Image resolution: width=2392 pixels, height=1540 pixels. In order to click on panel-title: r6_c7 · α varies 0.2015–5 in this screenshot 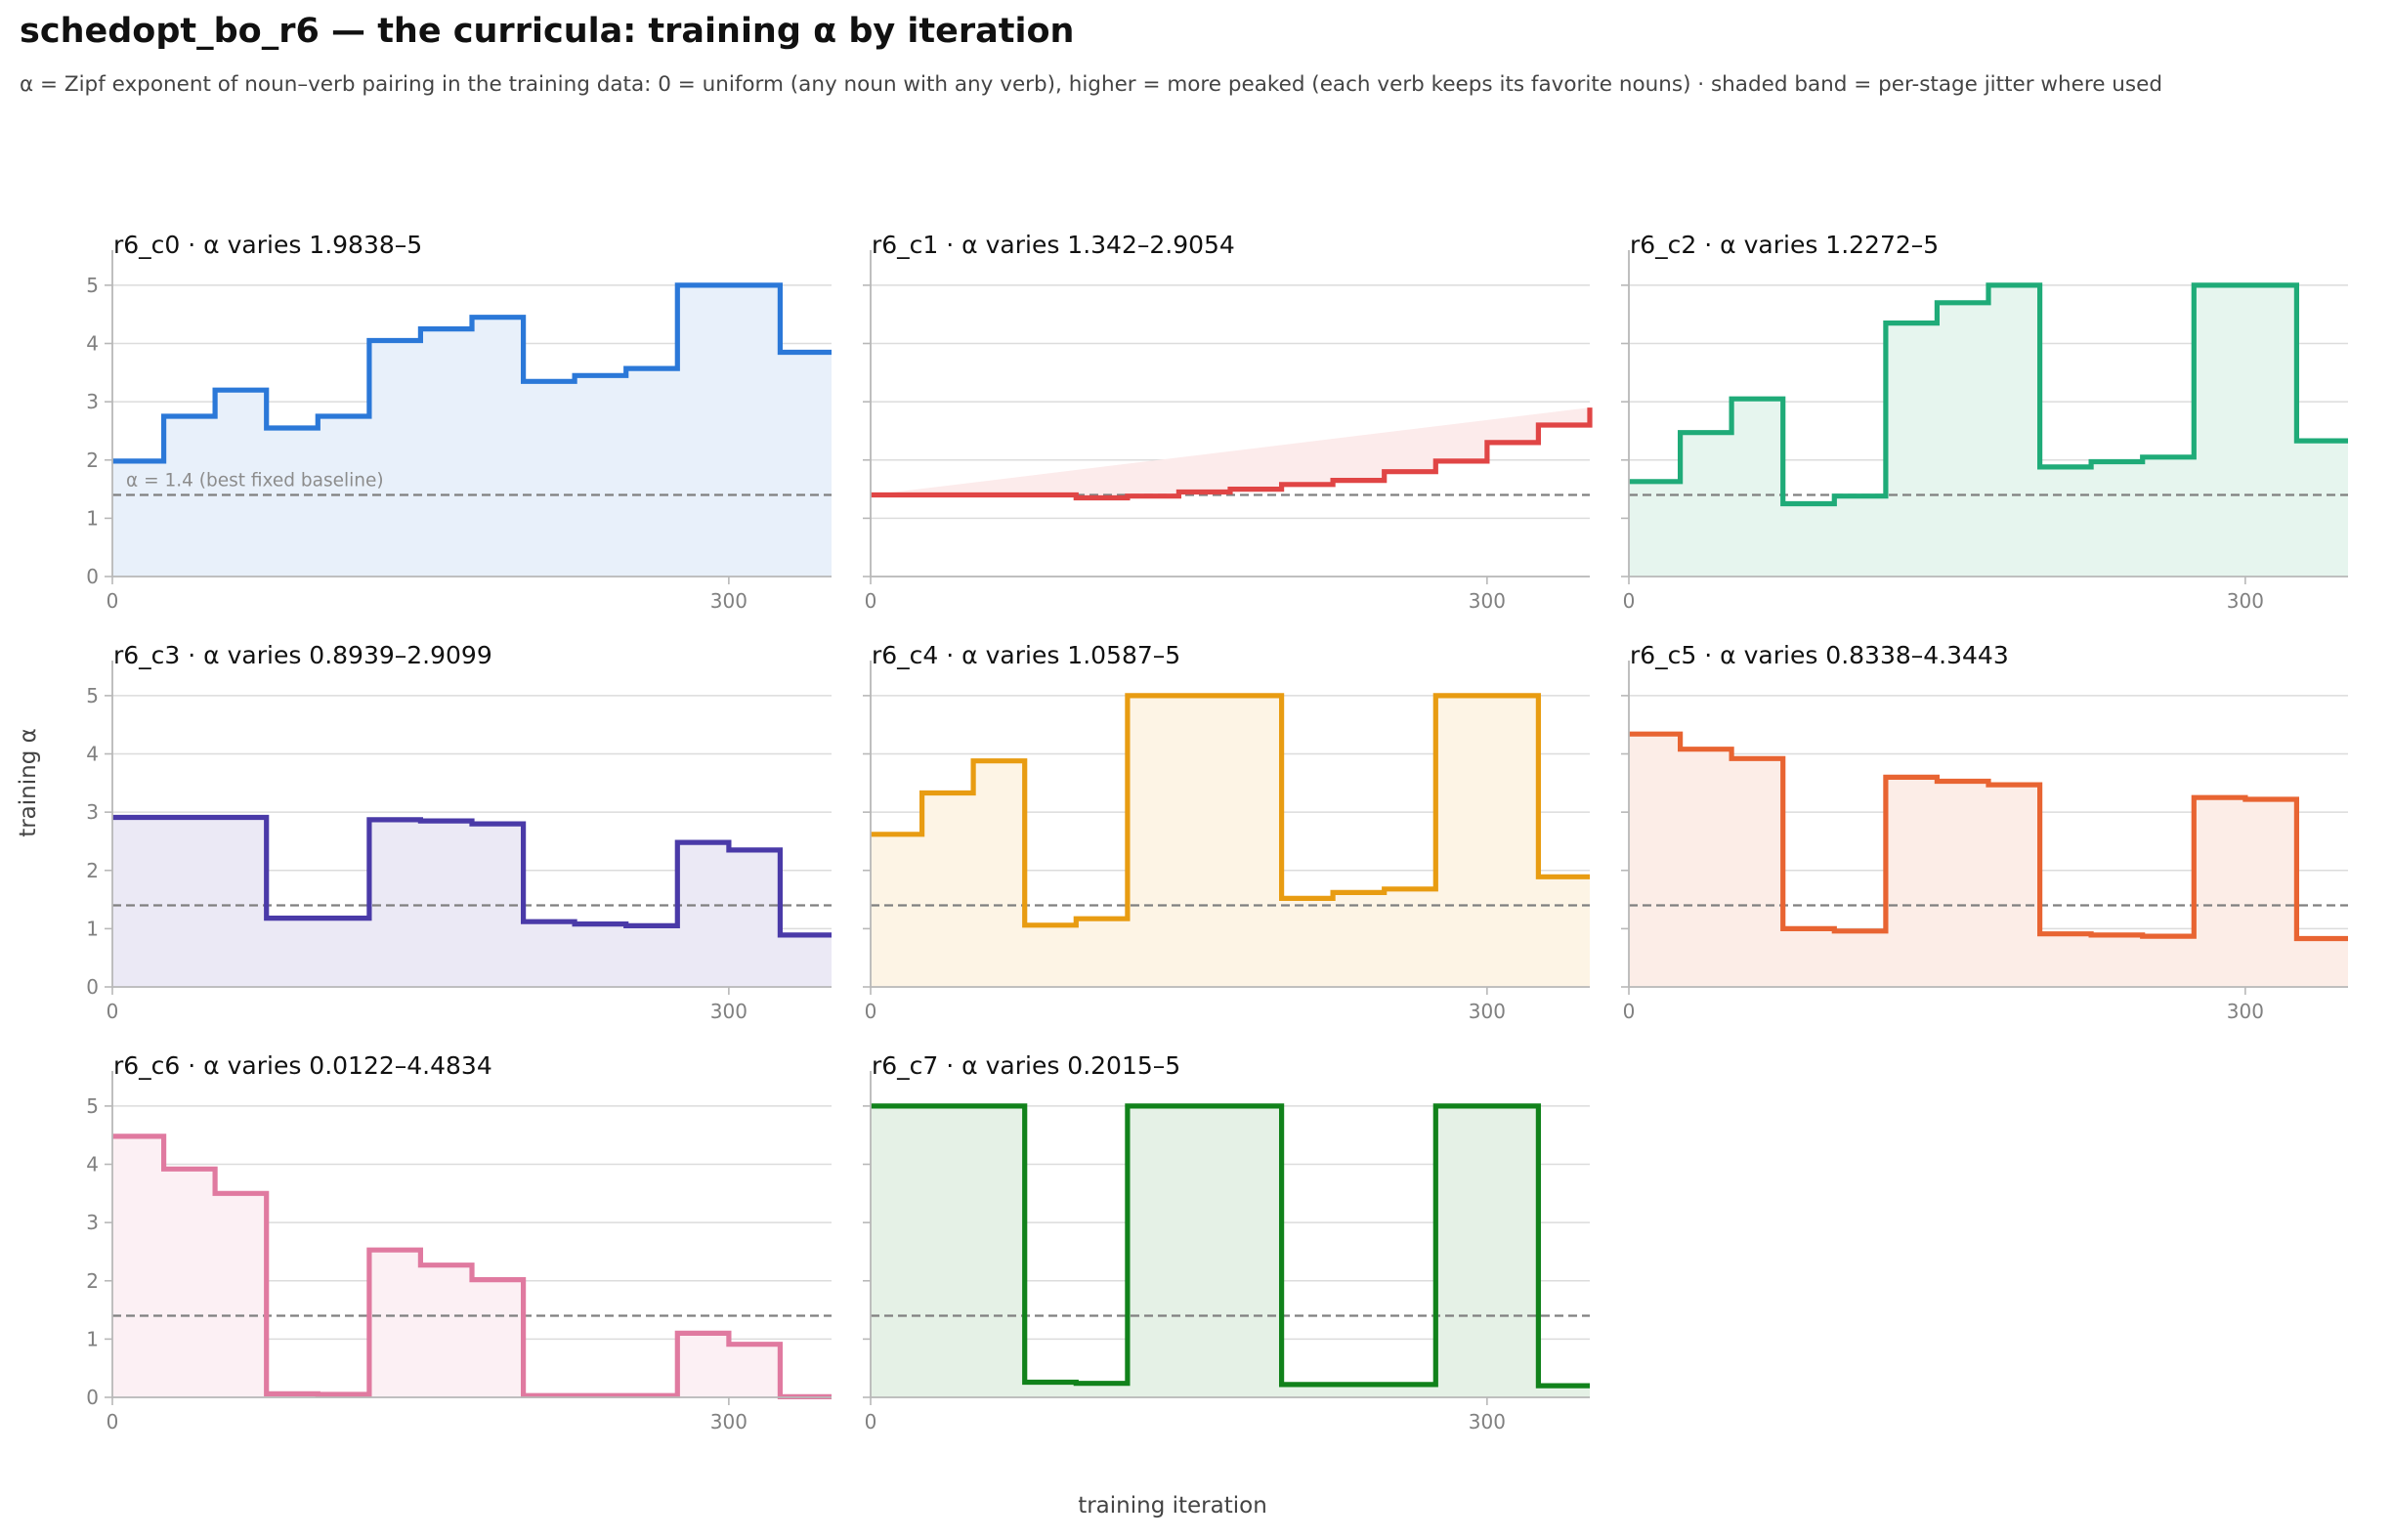, I will do `click(1026, 1065)`.